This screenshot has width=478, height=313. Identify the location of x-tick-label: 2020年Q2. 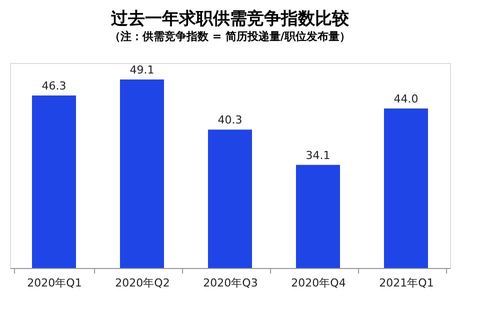
(142, 283).